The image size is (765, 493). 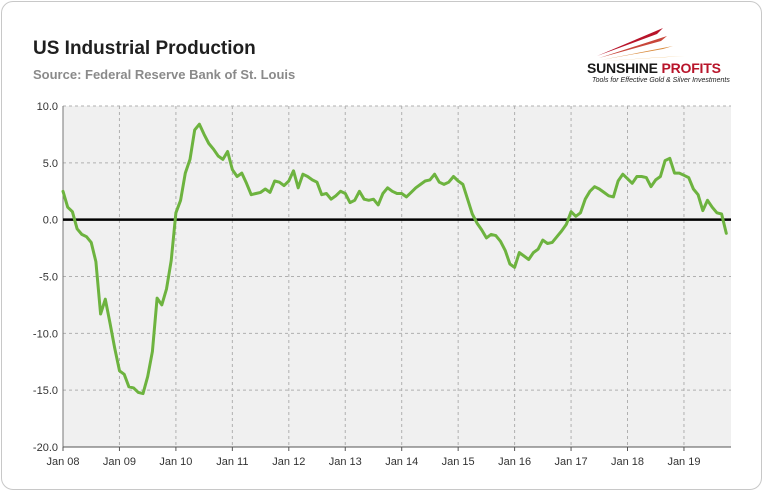 I want to click on x-tick-label: Jan 08, so click(x=62, y=462).